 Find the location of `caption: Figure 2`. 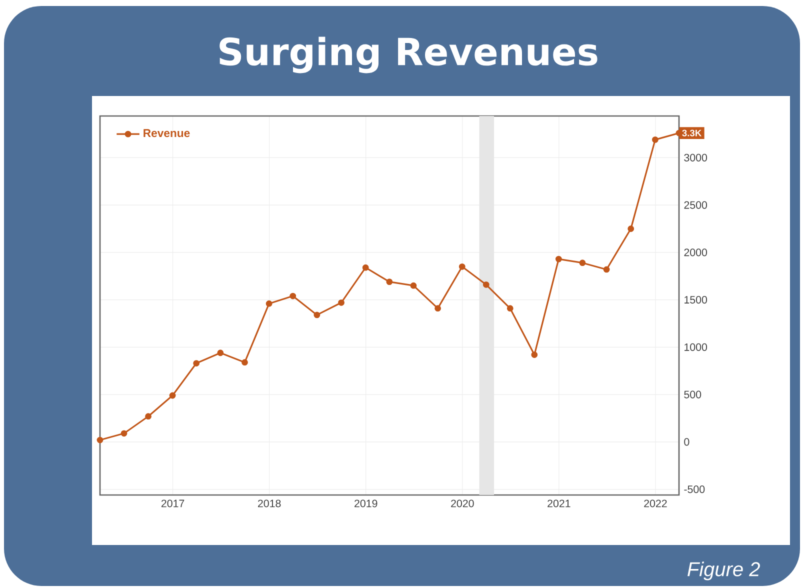

caption: Figure 2 is located at coordinates (724, 571).